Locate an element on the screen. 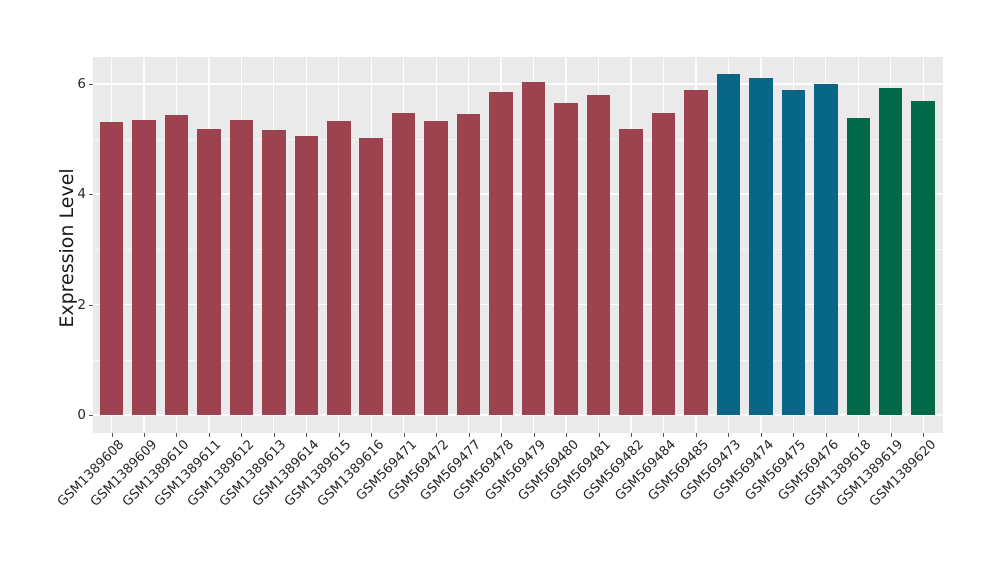 The image size is (1000, 580). bar-GSM569476 is located at coordinates (826, 249).